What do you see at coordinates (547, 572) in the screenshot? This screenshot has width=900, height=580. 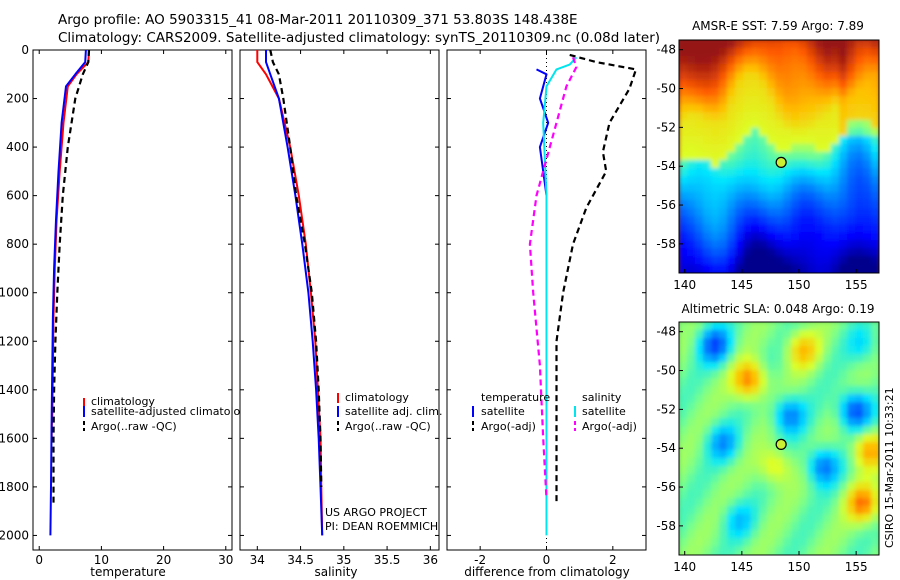 I see `difference-x-label: difference from climatology` at bounding box center [547, 572].